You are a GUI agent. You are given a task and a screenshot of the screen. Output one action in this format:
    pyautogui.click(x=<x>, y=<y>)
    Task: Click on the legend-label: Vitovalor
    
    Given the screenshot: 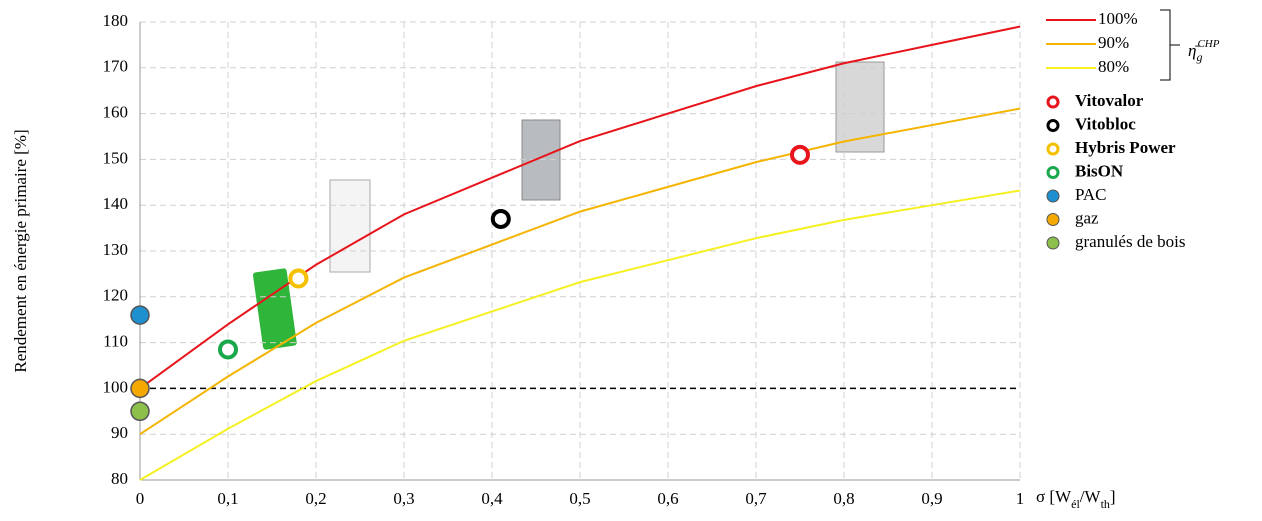 What is the action you would take?
    pyautogui.click(x=1109, y=100)
    